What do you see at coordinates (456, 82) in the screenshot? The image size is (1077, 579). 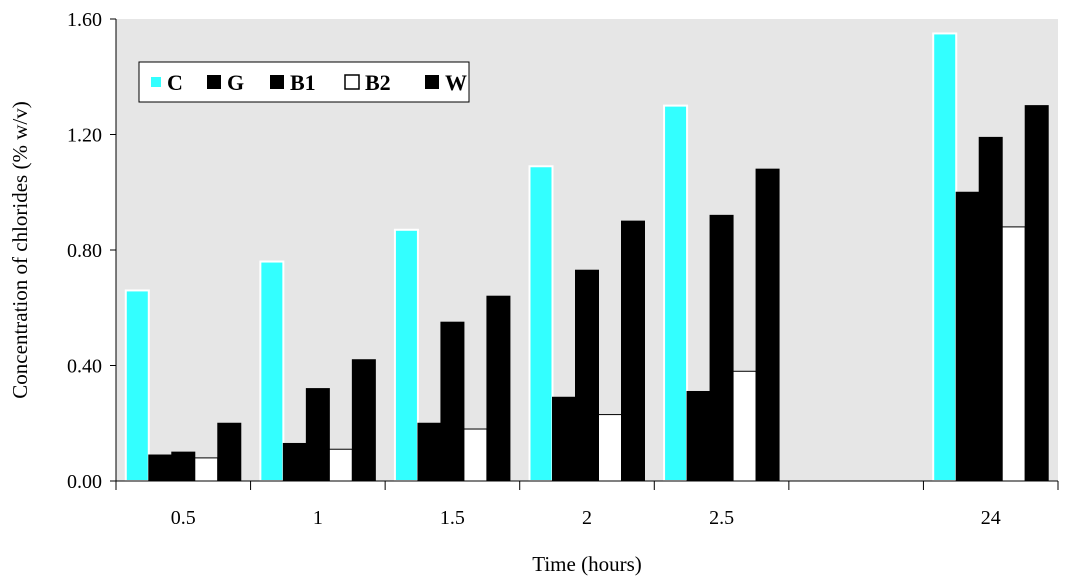 I see `legend-label-w: W` at bounding box center [456, 82].